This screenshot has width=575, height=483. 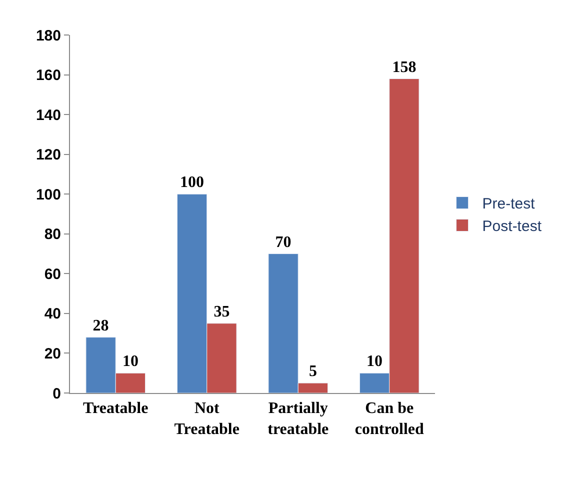 What do you see at coordinates (52, 314) in the screenshot?
I see `y-tick-label: 40` at bounding box center [52, 314].